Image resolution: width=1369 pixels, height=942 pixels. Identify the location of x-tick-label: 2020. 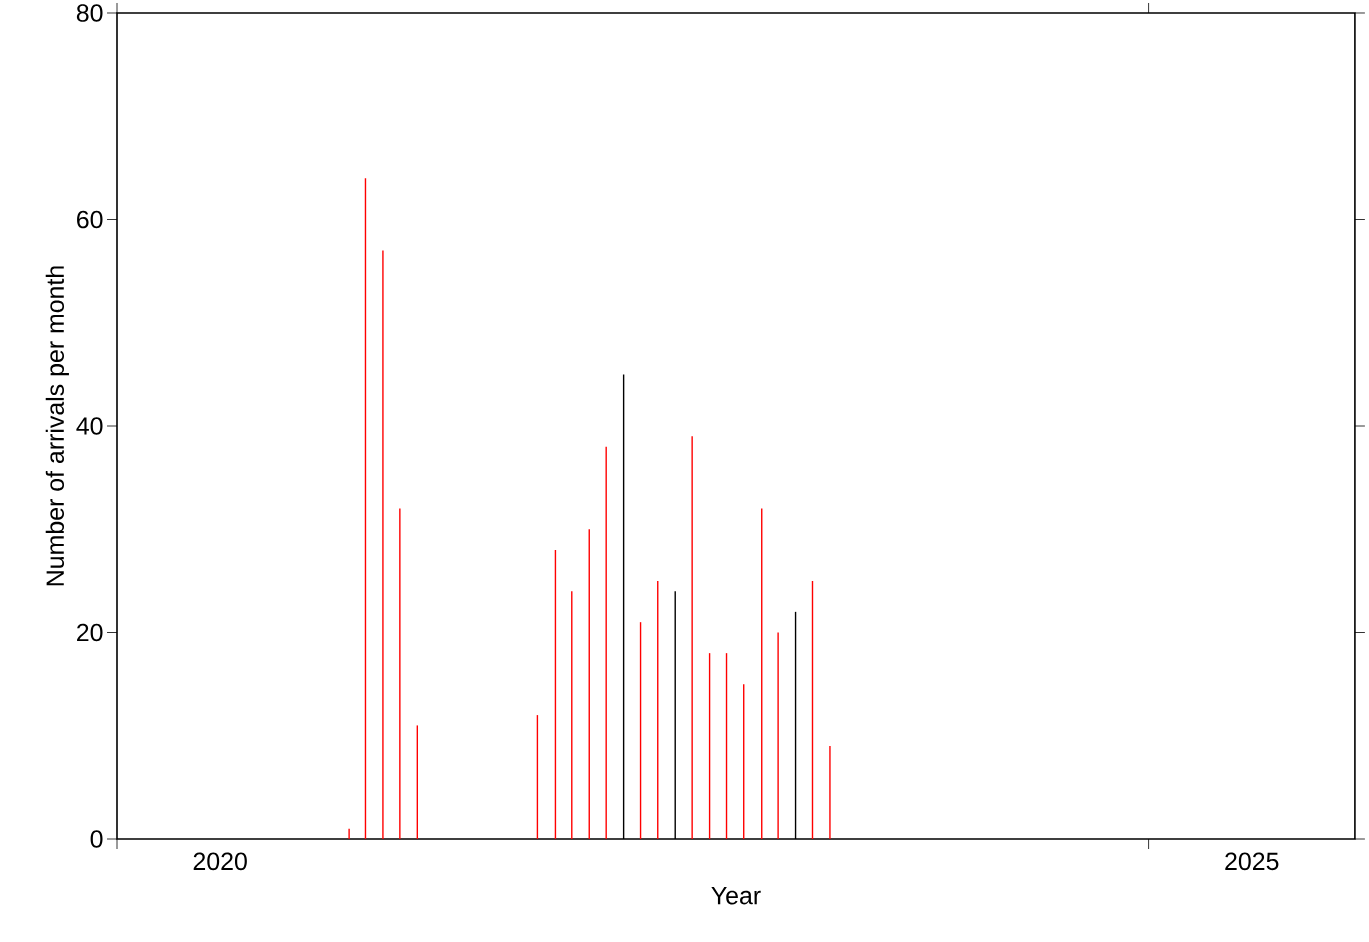
(220, 861).